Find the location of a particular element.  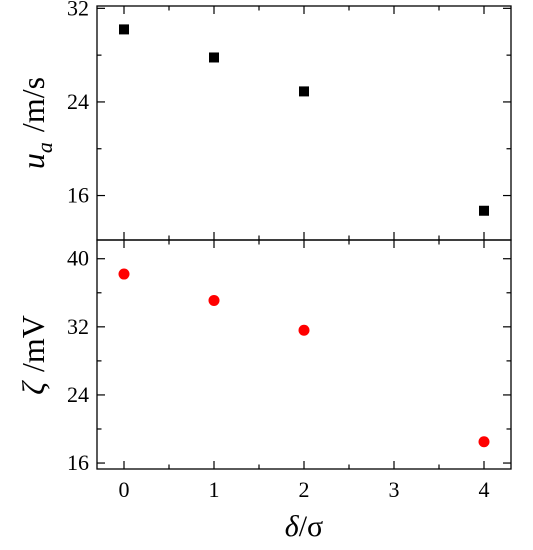

top-y-axis-label-subscript: a is located at coordinates (44, 147).